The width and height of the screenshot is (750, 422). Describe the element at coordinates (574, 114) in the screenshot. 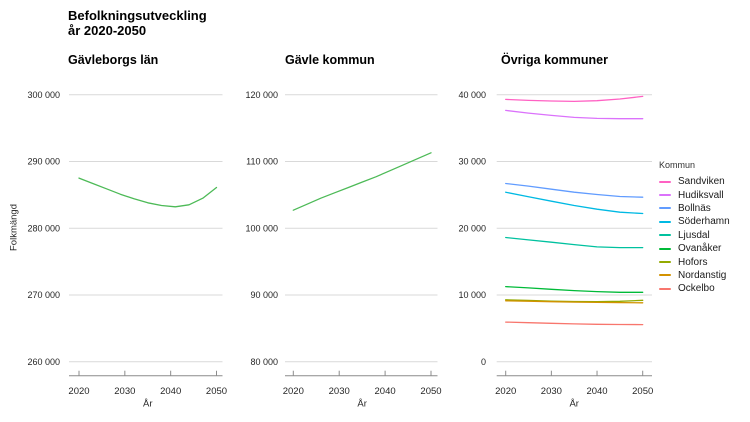

I see `series-line-hudiksvall` at that location.